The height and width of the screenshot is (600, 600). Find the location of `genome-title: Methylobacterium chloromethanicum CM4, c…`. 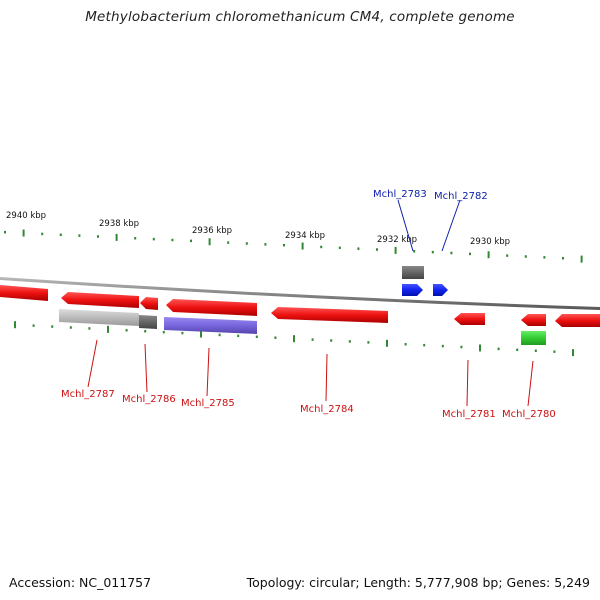

genome-title: Methylobacterium chloromethanicum CM4, c… is located at coordinates (300, 17).